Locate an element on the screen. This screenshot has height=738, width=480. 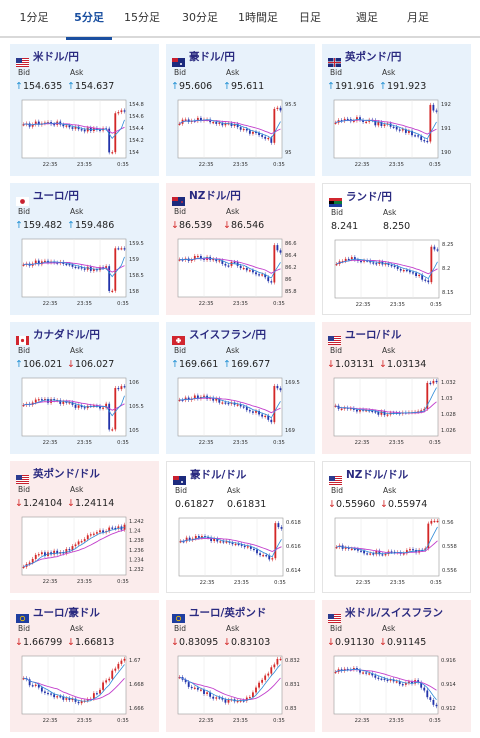
chart-container: 86.6 86.4 86.2 86 85.8 22:35 23:35 0:35 is located at coordinates (241, 272).